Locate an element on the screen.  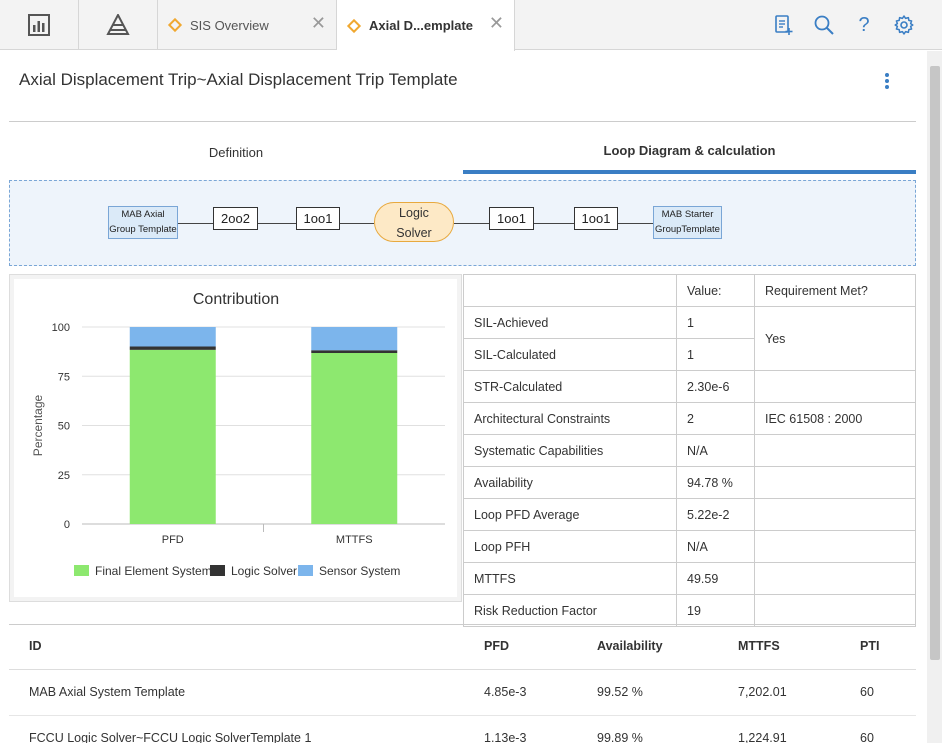
help-button: ? is located at coordinates (864, 25).